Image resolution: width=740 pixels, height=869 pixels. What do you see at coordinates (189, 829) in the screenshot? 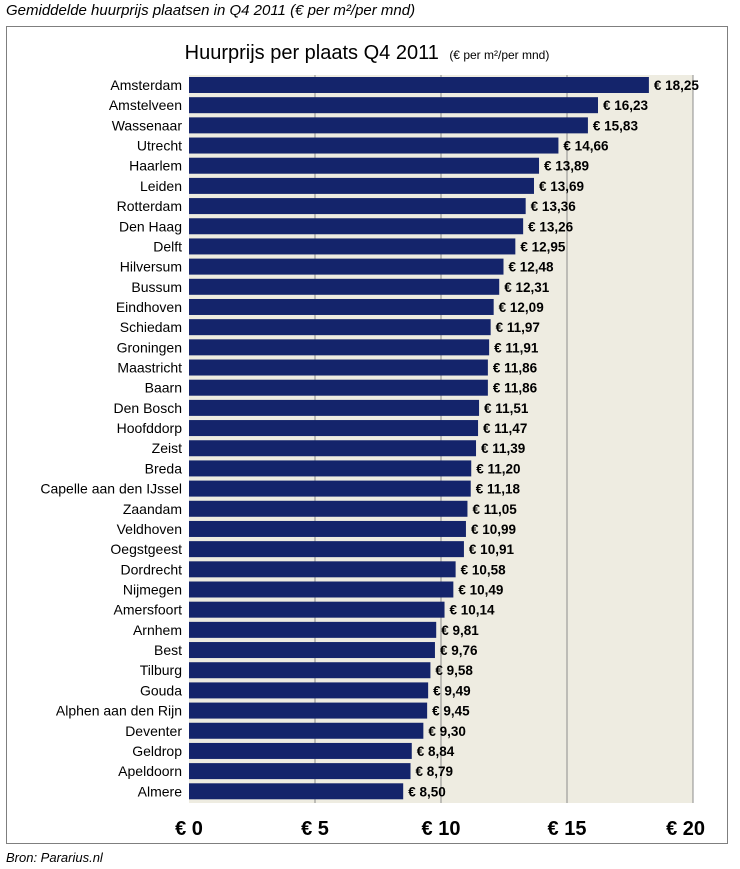
I see `x-tick-label: € 0` at bounding box center [189, 829].